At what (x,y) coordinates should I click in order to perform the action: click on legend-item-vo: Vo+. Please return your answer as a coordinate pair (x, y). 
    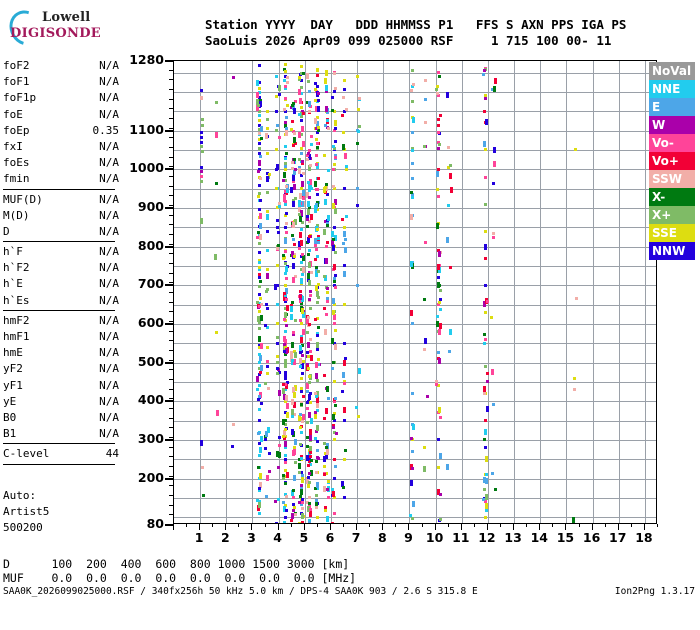
    Looking at the image, I should click on (672, 161).